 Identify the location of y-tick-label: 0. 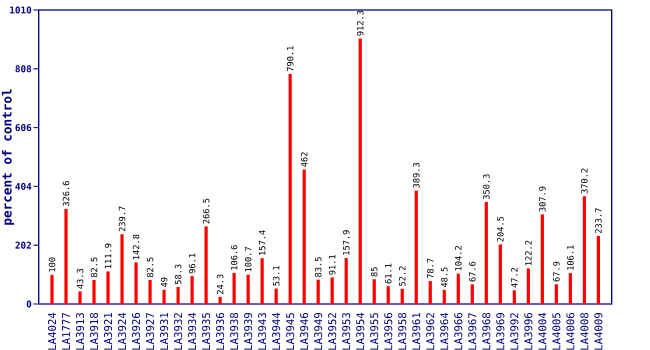
(29, 304).